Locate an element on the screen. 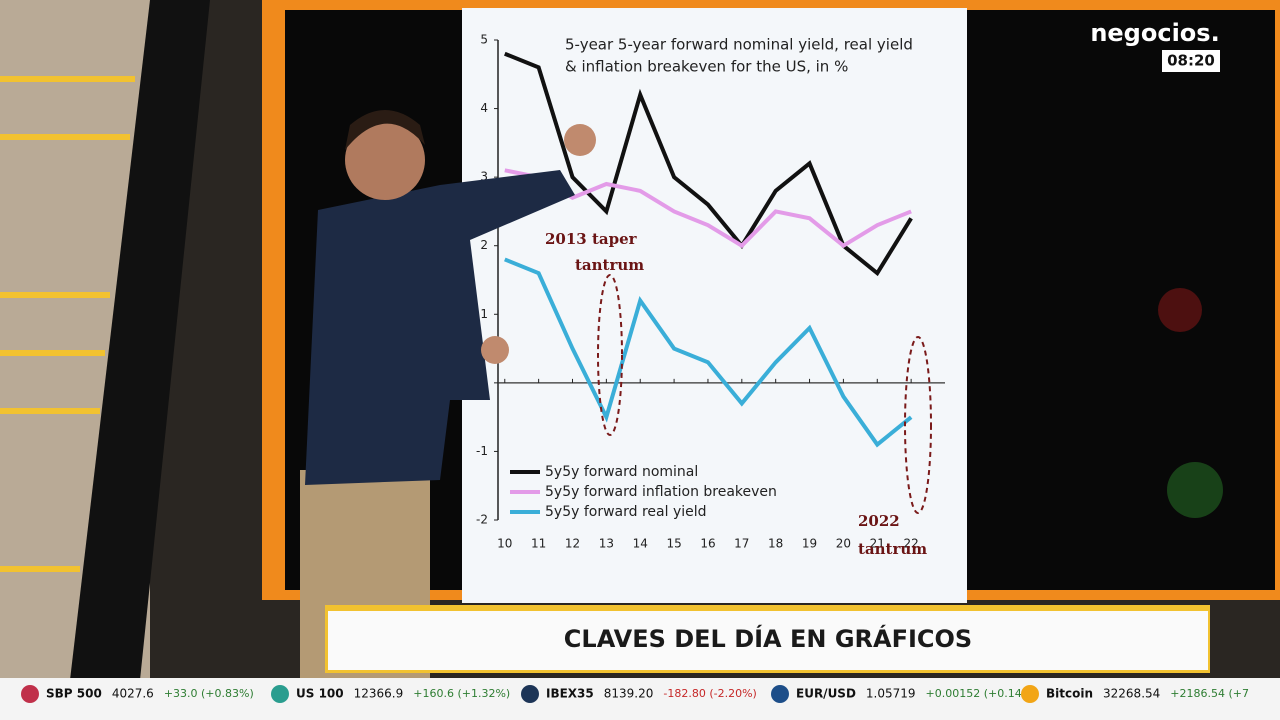  x-tick-label: 14 is located at coordinates (640, 544).